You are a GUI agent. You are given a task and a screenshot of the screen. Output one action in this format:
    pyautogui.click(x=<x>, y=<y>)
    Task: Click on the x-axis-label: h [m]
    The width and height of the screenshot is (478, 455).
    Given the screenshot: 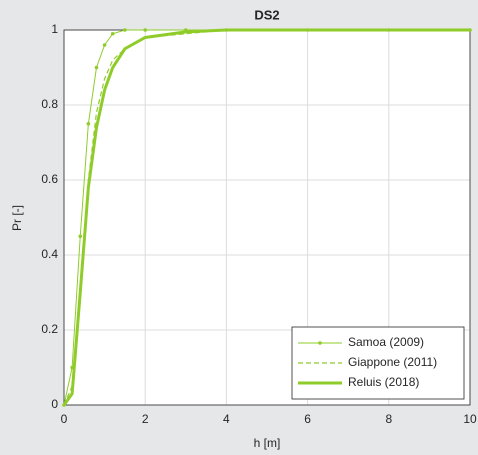 What is the action you would take?
    pyautogui.click(x=267, y=443)
    